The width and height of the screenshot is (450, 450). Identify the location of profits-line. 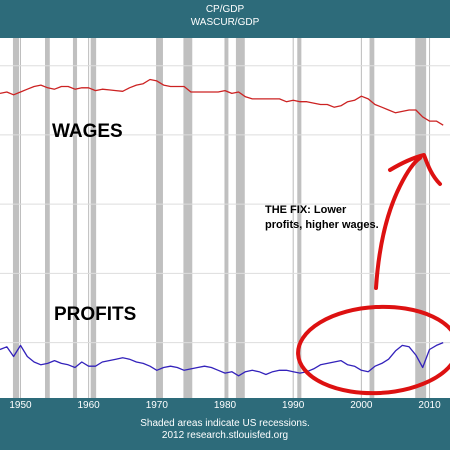
(222, 359).